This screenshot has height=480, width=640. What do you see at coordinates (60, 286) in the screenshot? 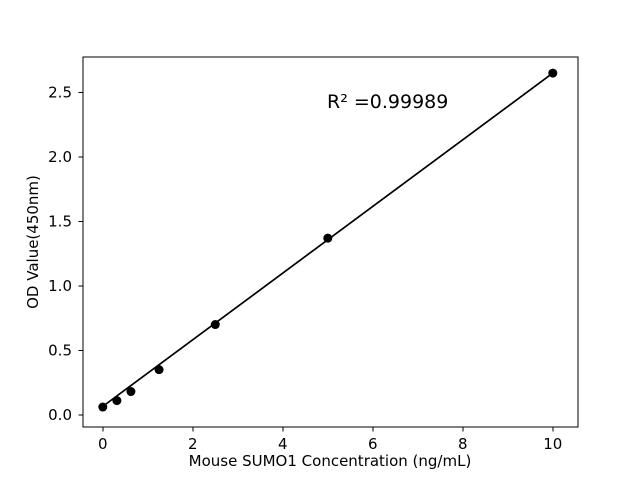
I see `y-tick-label: 1.0` at bounding box center [60, 286].